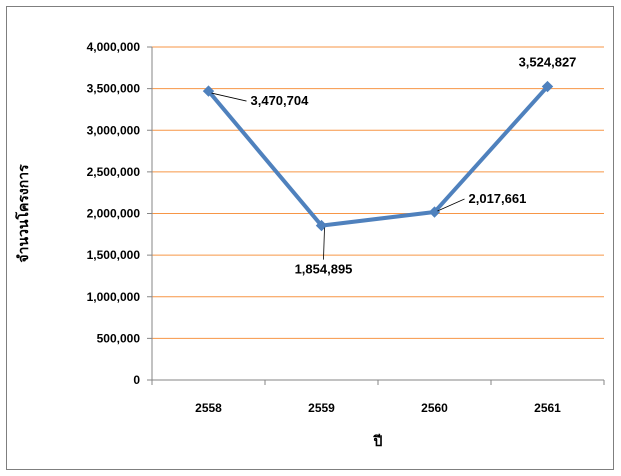 Image resolution: width=621 pixels, height=476 pixels. Describe the element at coordinates (114, 47) in the screenshot. I see `y-tick-label: 4,000,000` at that location.